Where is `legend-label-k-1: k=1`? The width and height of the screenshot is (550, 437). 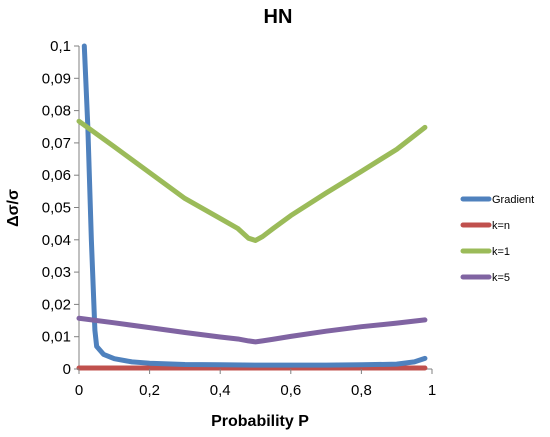
legend-label-k-1: k=1 is located at coordinates (501, 252).